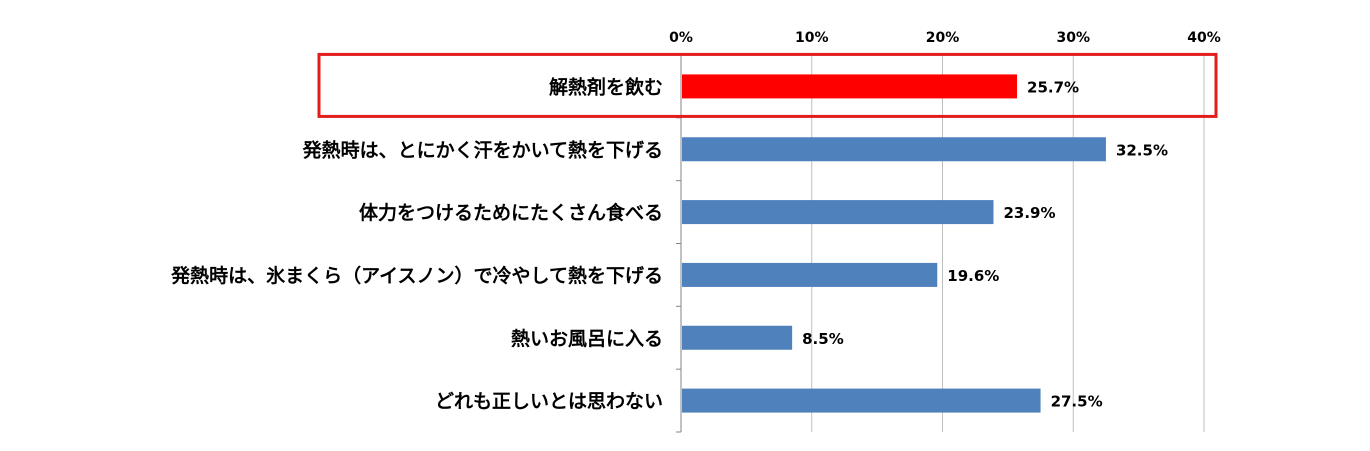  I want to click on x-tick-label: 20%, so click(943, 38).